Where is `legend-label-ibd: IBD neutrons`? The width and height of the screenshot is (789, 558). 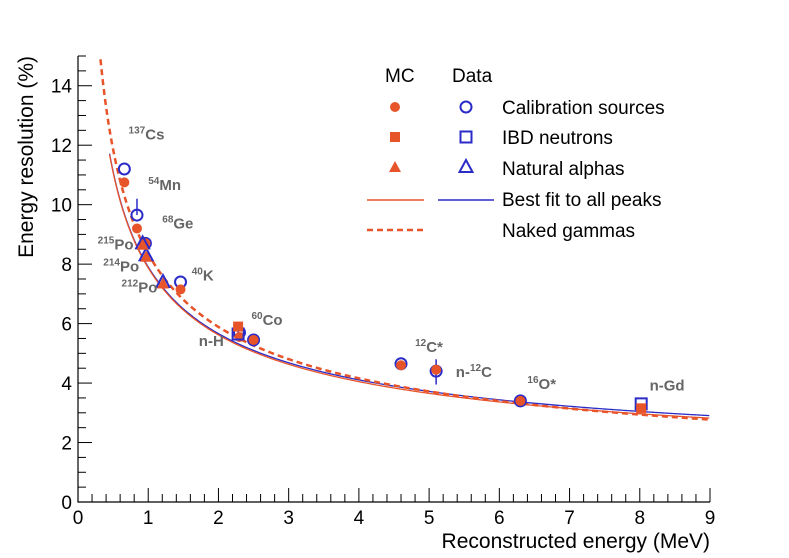
legend-label-ibd: IBD neutrons is located at coordinates (557, 138).